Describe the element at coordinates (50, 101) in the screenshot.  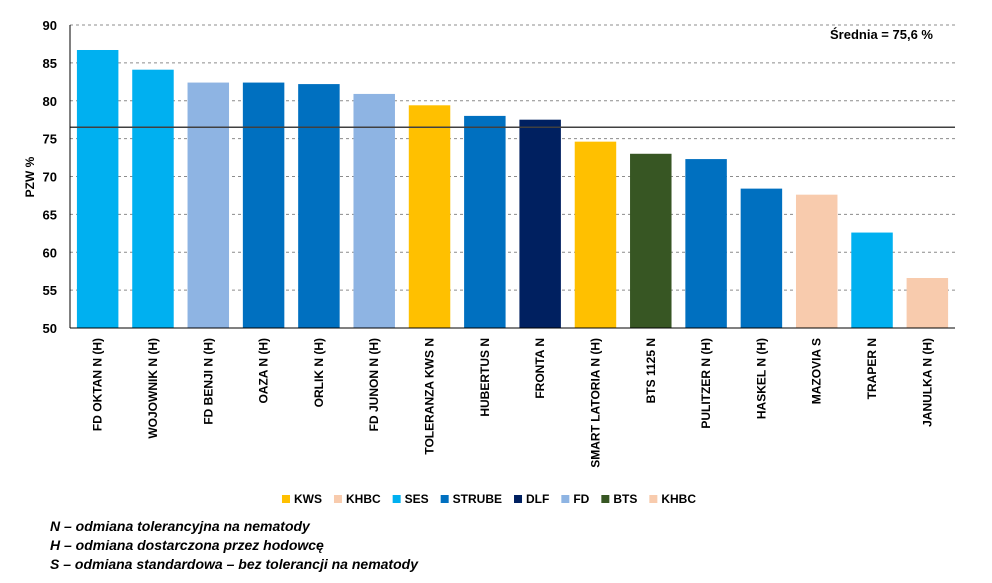
I see `y-tick-label: 80` at that location.